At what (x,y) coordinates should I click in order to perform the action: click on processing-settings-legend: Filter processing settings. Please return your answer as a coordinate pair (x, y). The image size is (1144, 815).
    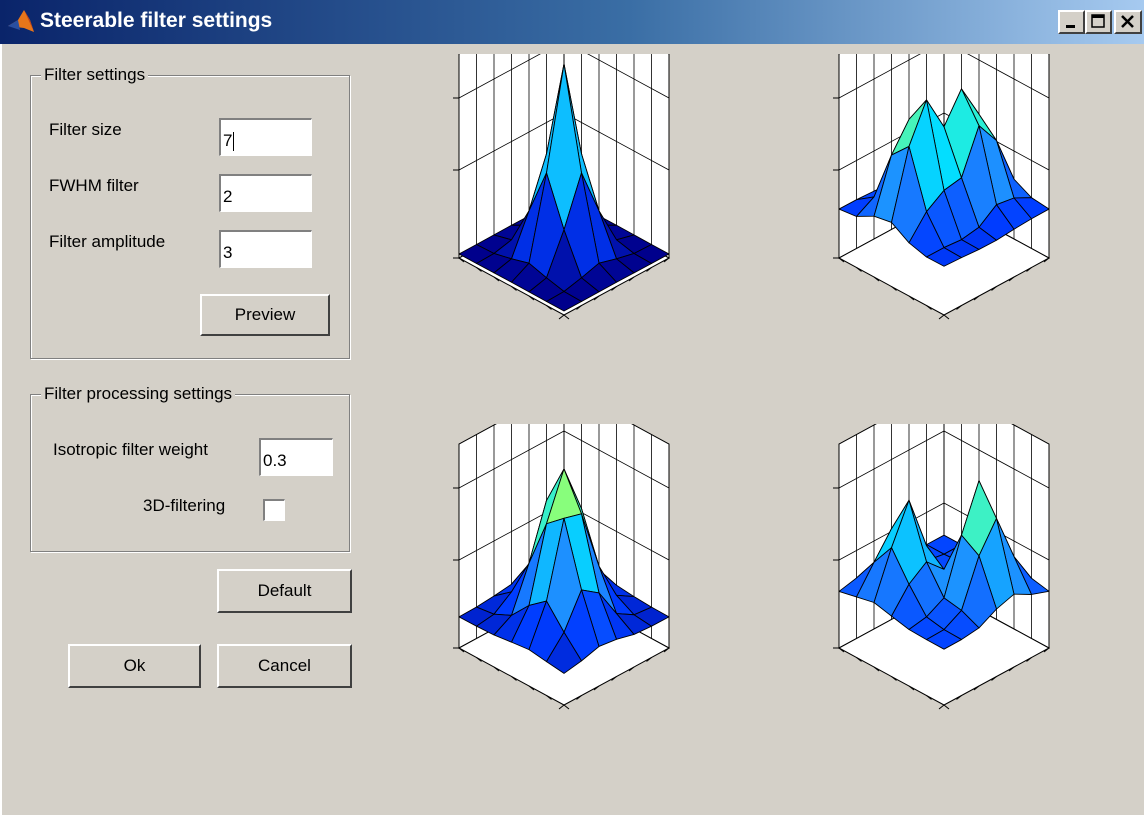
    Looking at the image, I should click on (138, 394).